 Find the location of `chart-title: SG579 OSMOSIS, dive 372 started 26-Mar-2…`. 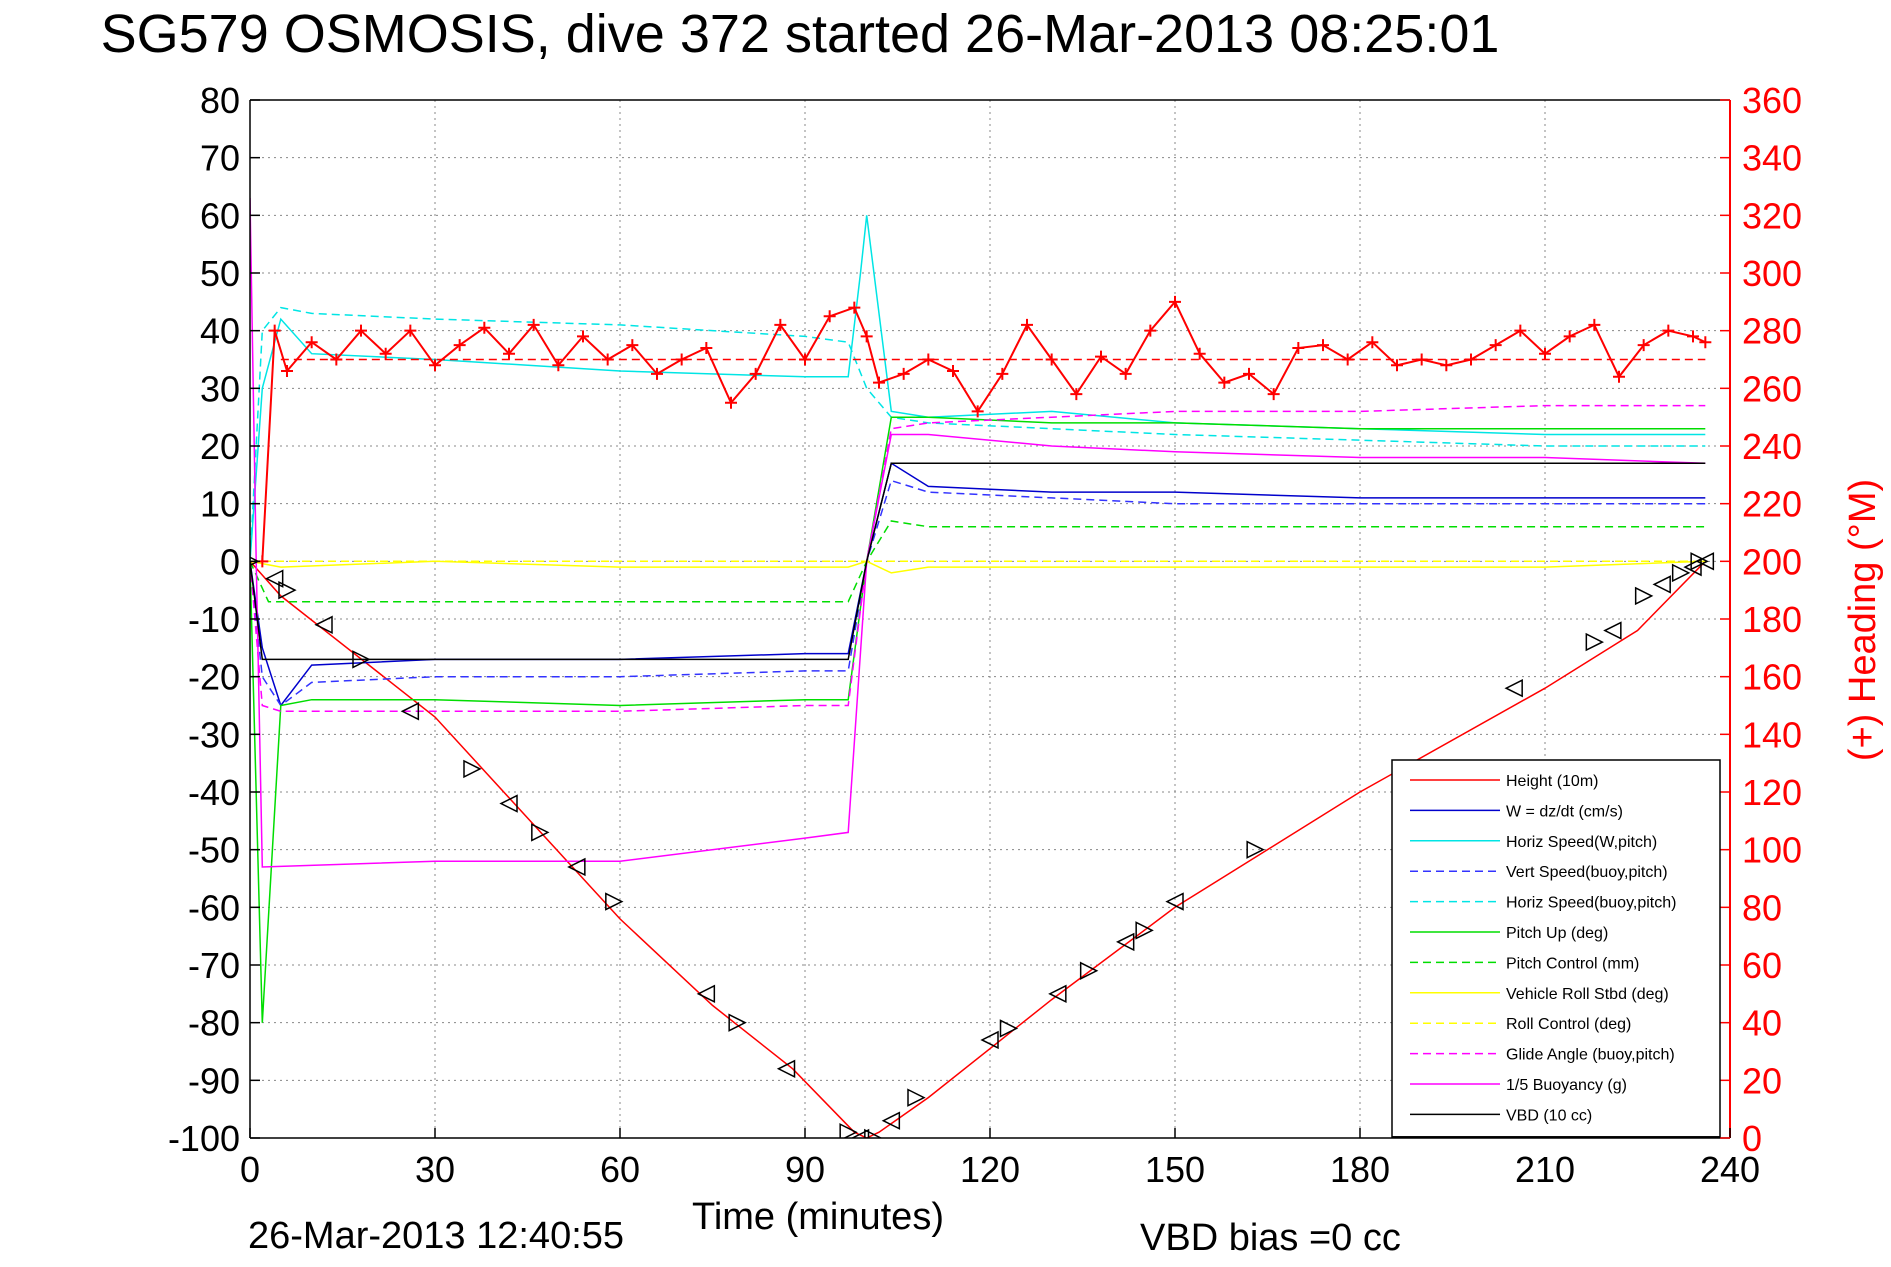

chart-title: SG579 OSMOSIS, dive 372 started 26-Mar-2… is located at coordinates (800, 34).